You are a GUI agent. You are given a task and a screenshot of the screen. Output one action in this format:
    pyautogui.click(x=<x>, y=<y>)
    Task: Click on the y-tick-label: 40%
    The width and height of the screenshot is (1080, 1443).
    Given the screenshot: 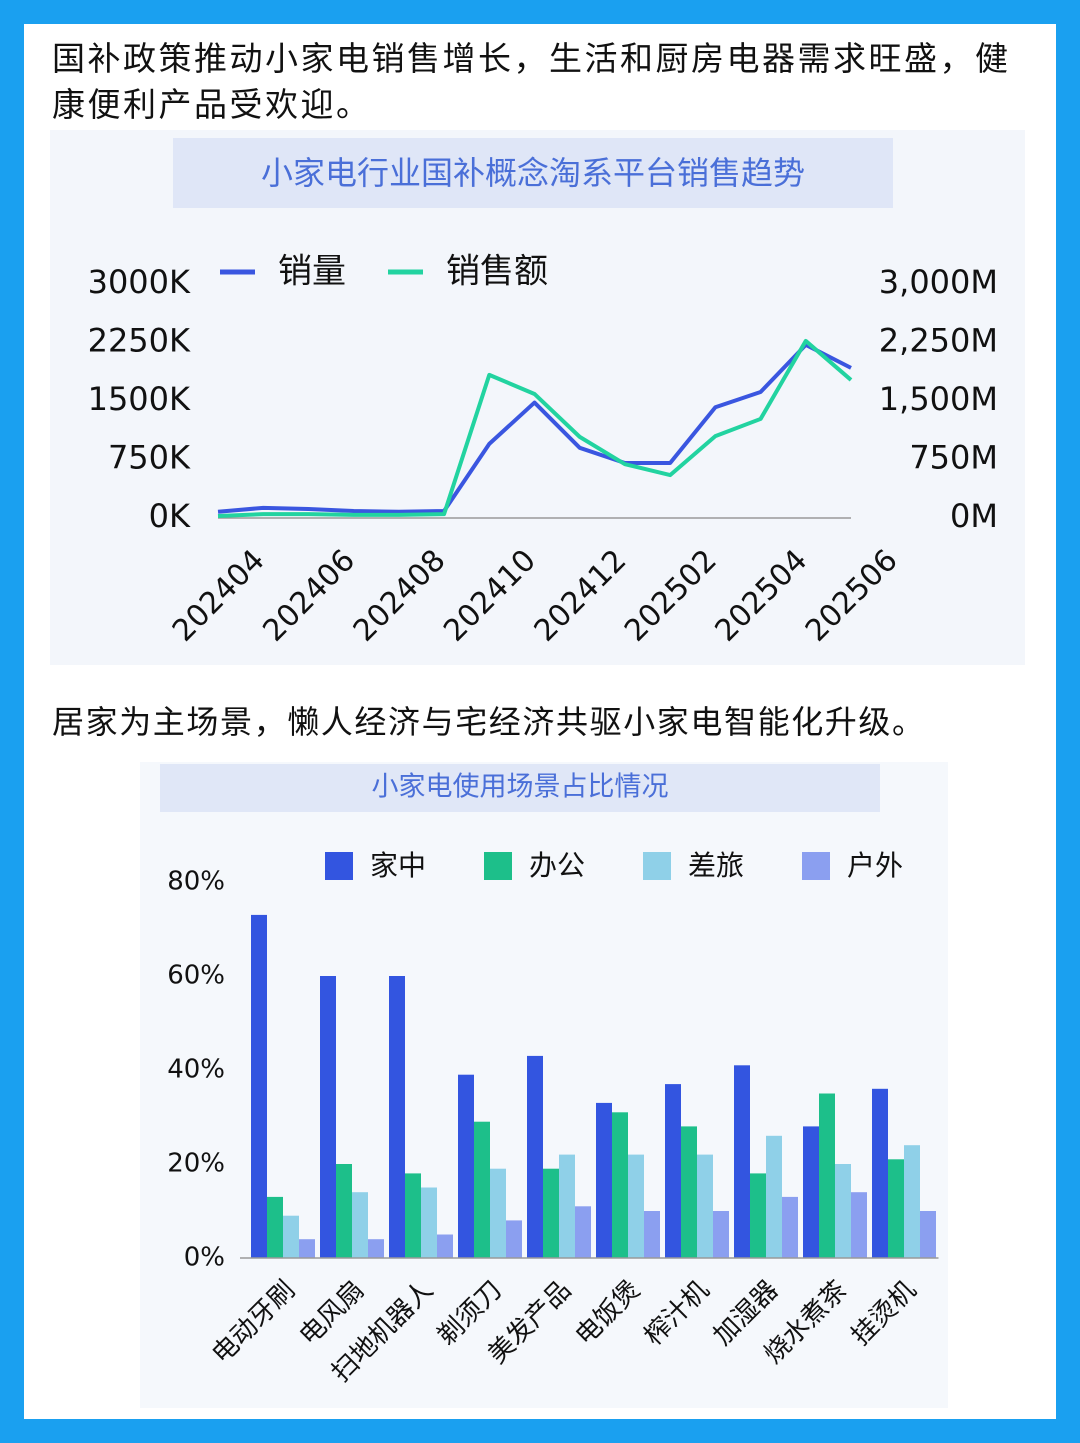 What is the action you would take?
    pyautogui.click(x=196, y=1070)
    